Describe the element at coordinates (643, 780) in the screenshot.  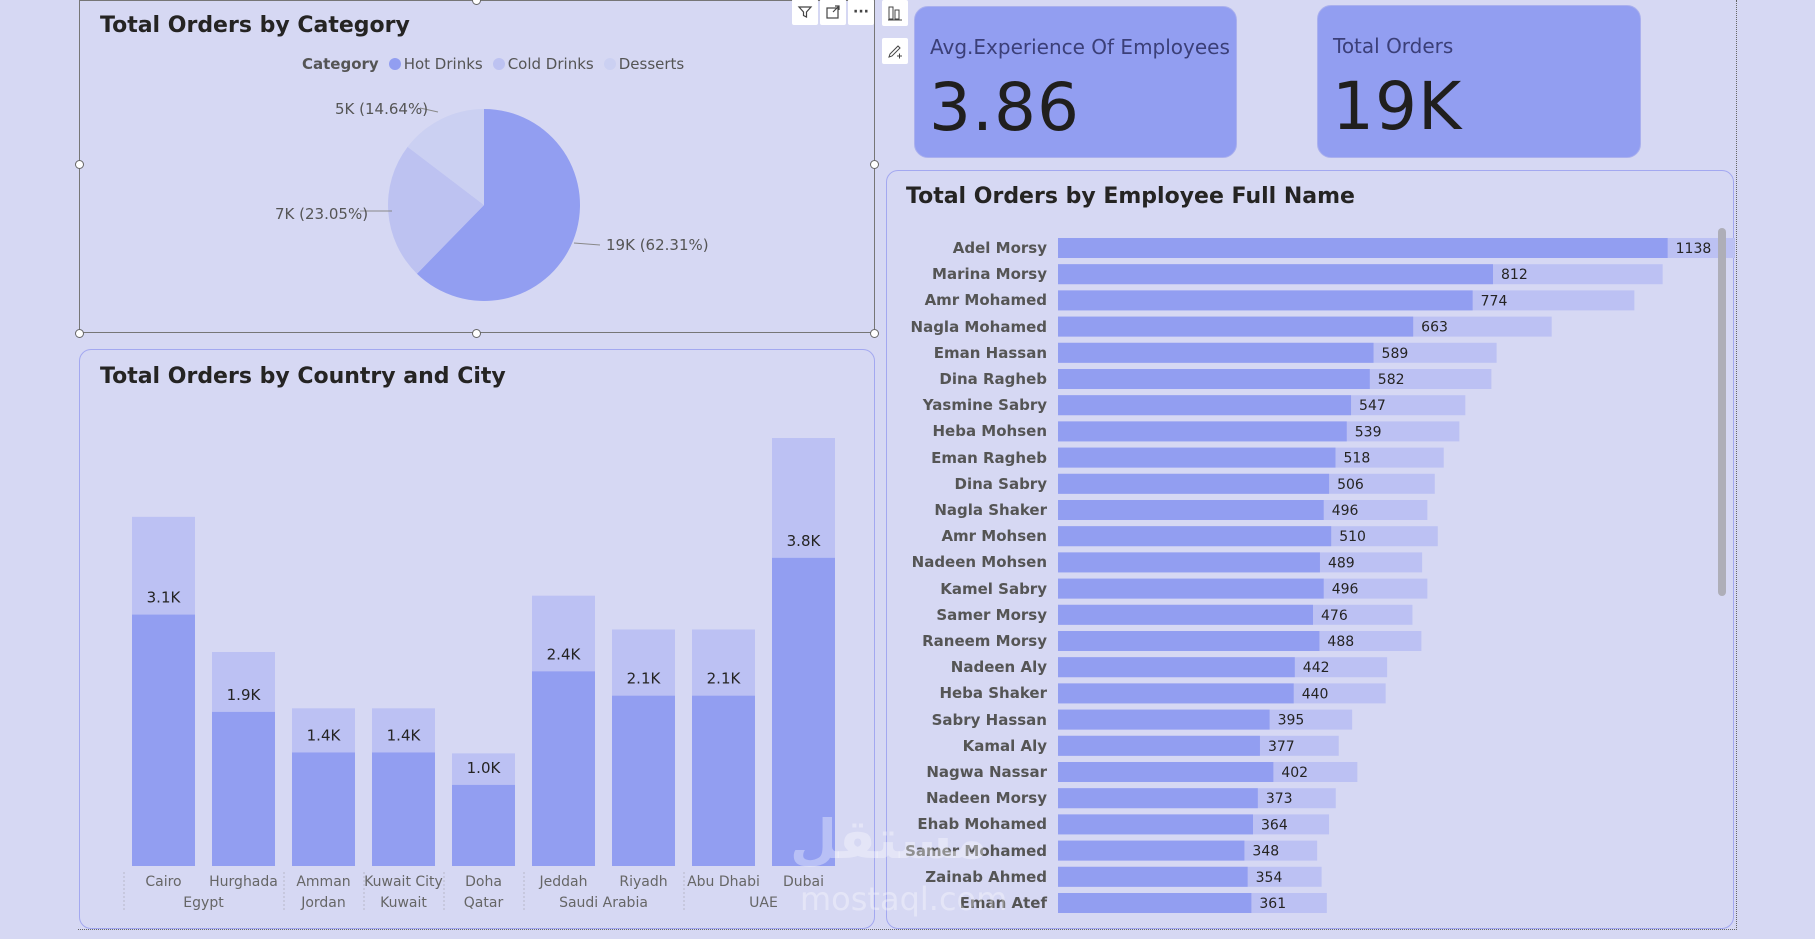
I see `bar-riyadh` at that location.